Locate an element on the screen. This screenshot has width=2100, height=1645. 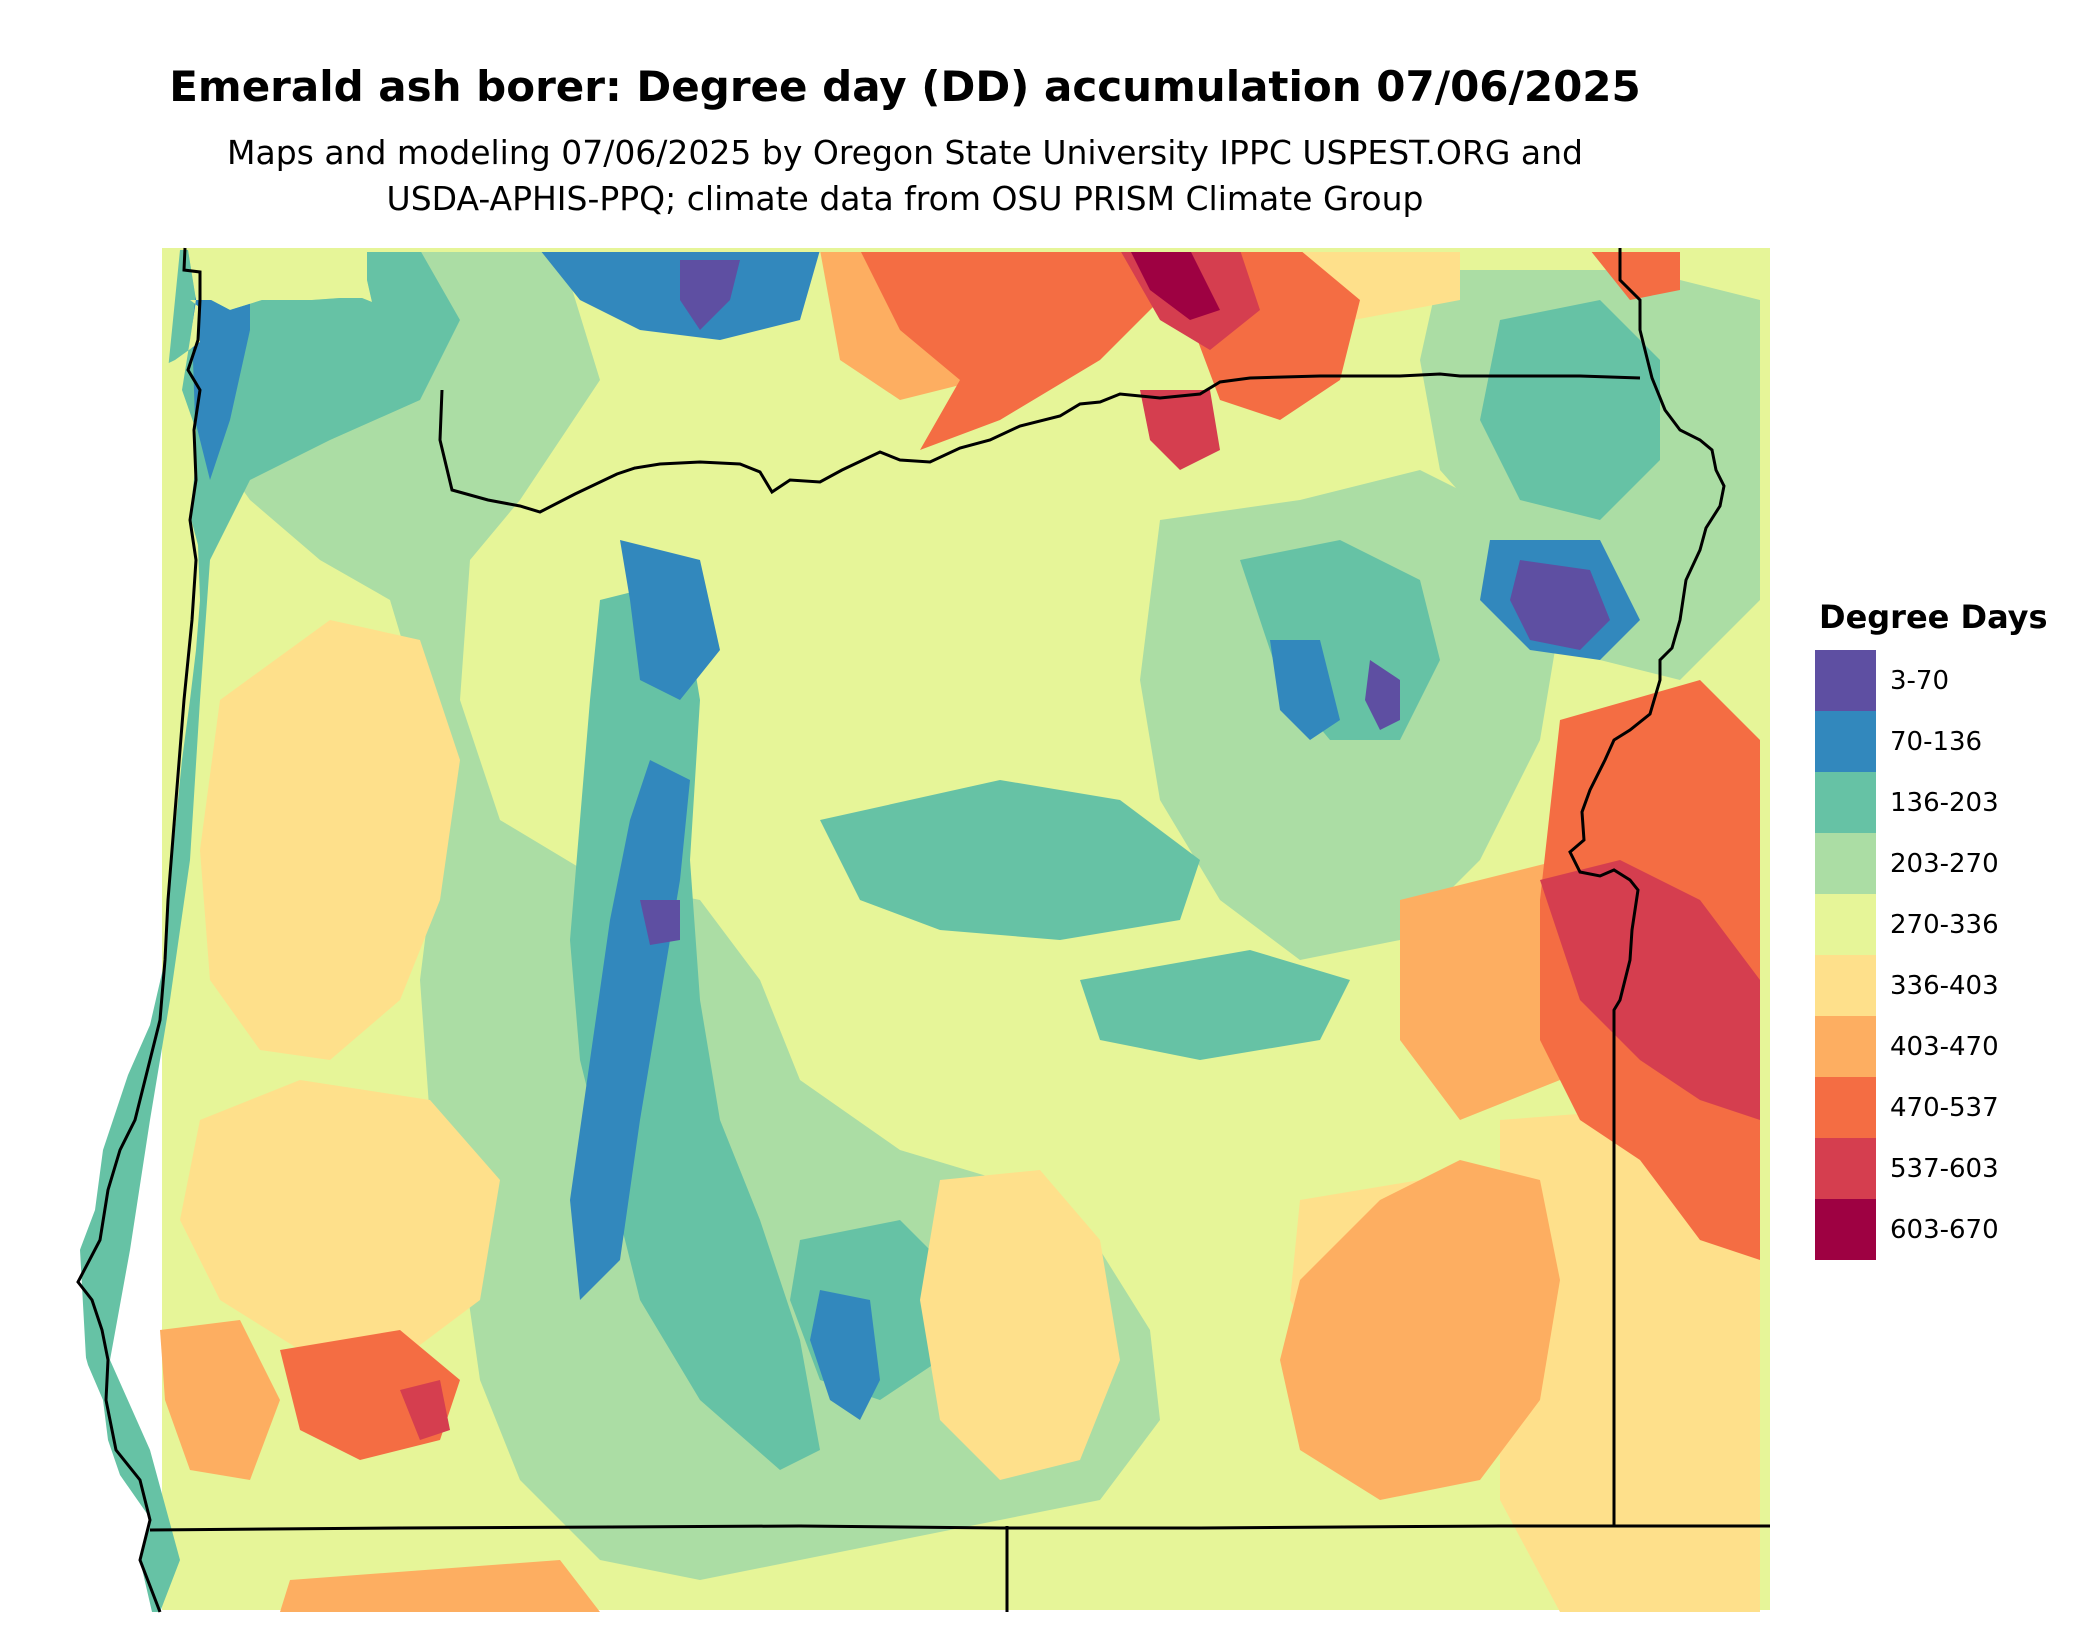
legend-label: 537-603 is located at coordinates (1944, 1168).